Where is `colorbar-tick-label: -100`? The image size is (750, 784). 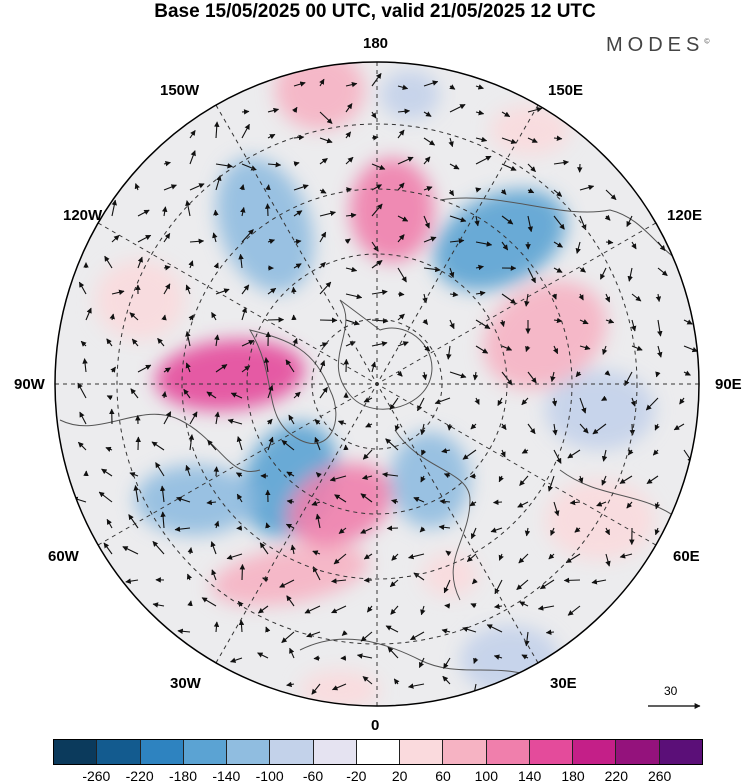
colorbar-tick-label: -100 is located at coordinates (270, 776).